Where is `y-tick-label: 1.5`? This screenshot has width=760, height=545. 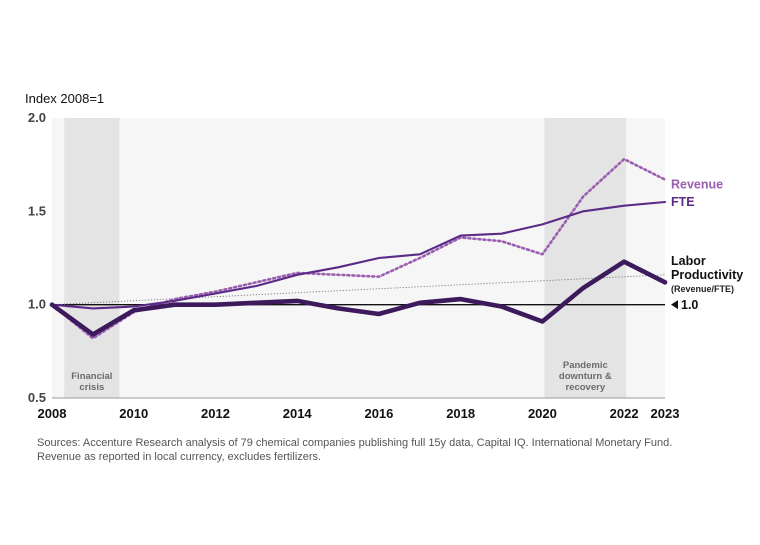
y-tick-label: 1.5 is located at coordinates (37, 210).